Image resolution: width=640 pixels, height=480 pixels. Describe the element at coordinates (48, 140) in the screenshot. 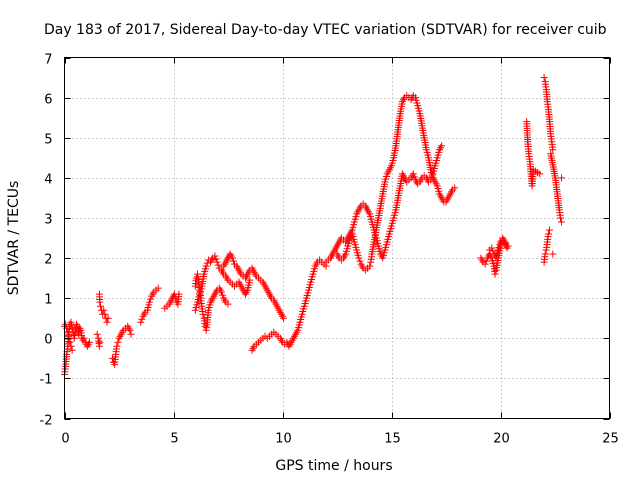

I see `y-tick-label: 5` at that location.